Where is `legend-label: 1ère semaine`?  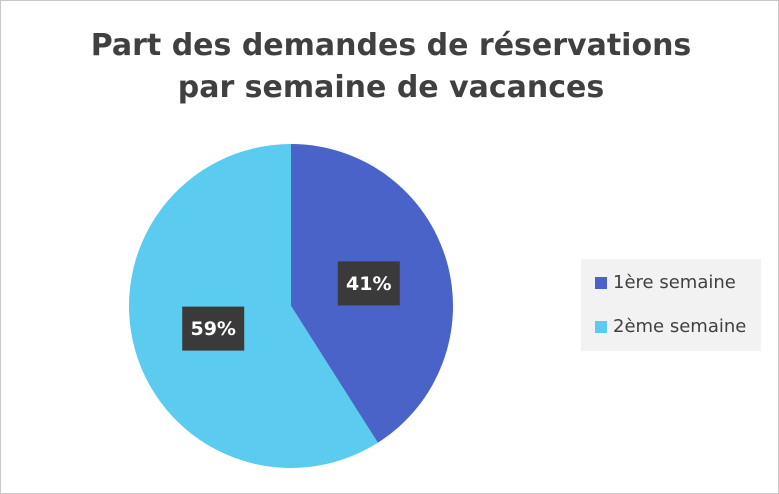
legend-label: 1ère semaine is located at coordinates (674, 282).